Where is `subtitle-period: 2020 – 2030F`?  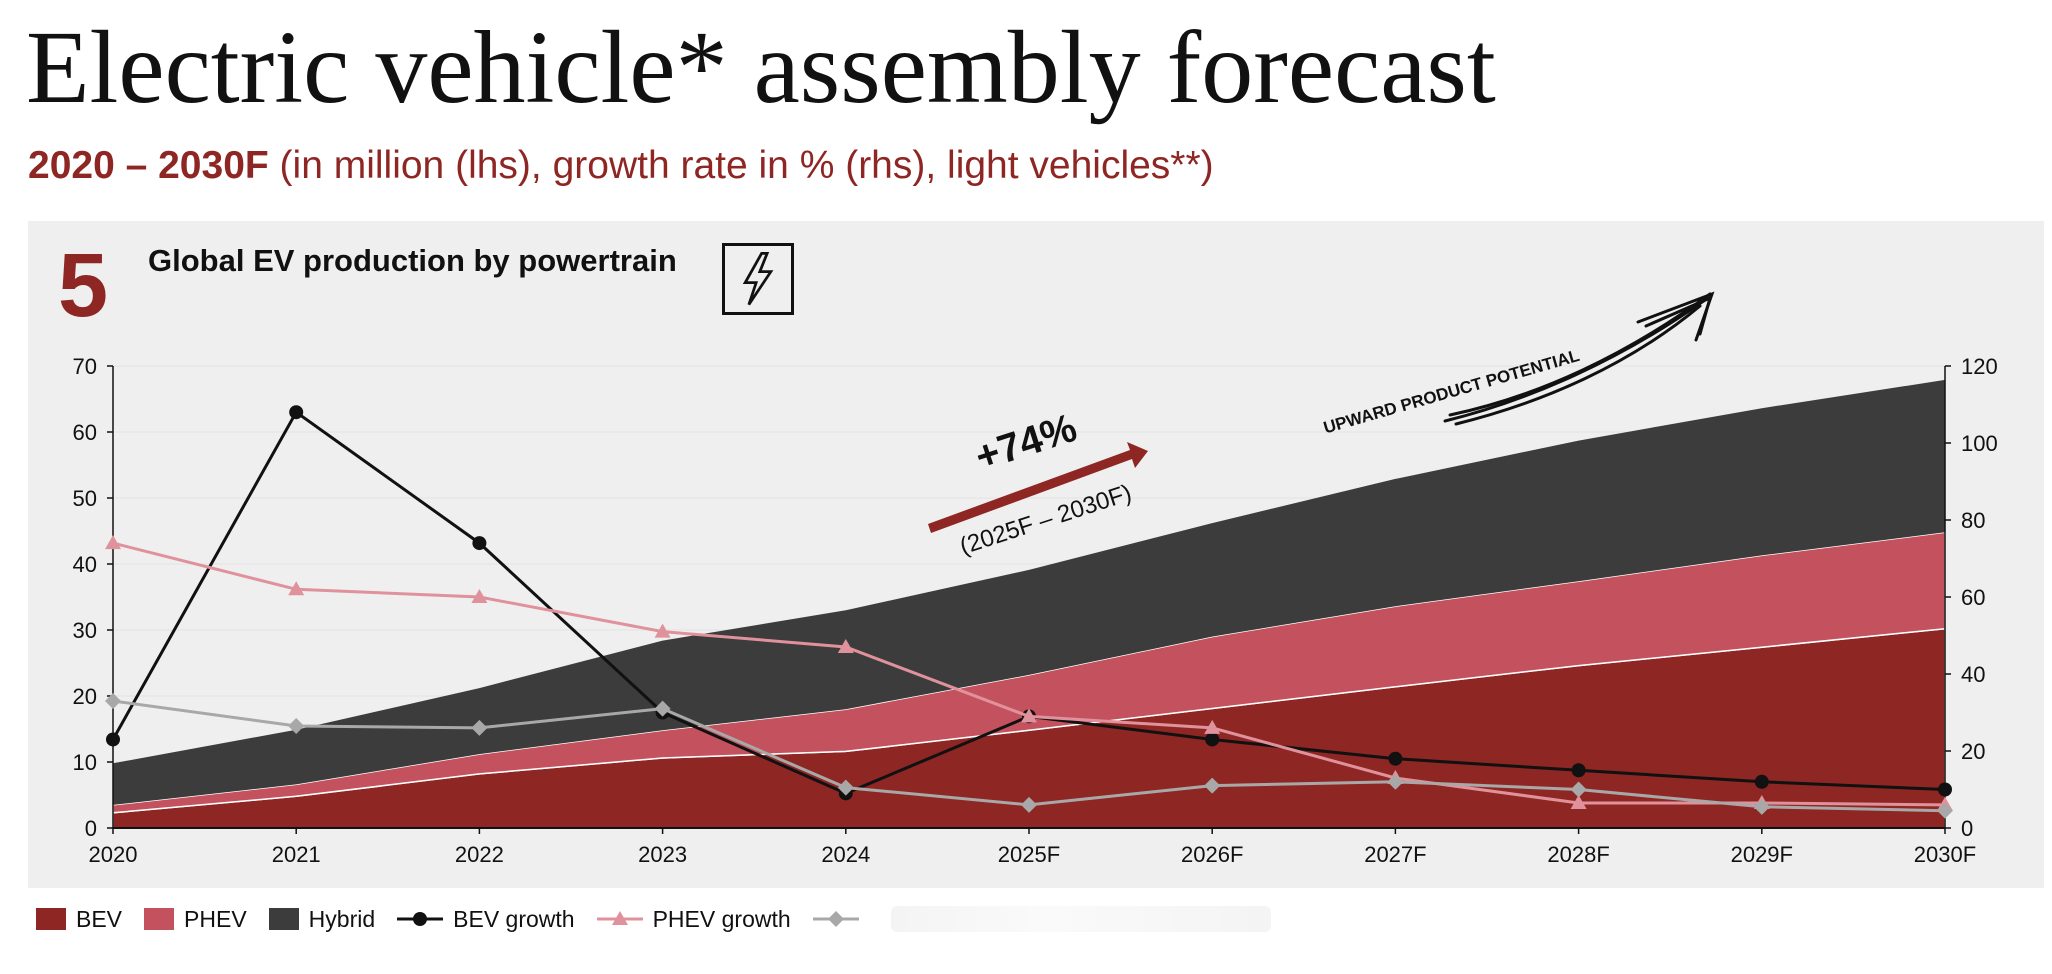
subtitle-period: 2020 – 2030F is located at coordinates (148, 165).